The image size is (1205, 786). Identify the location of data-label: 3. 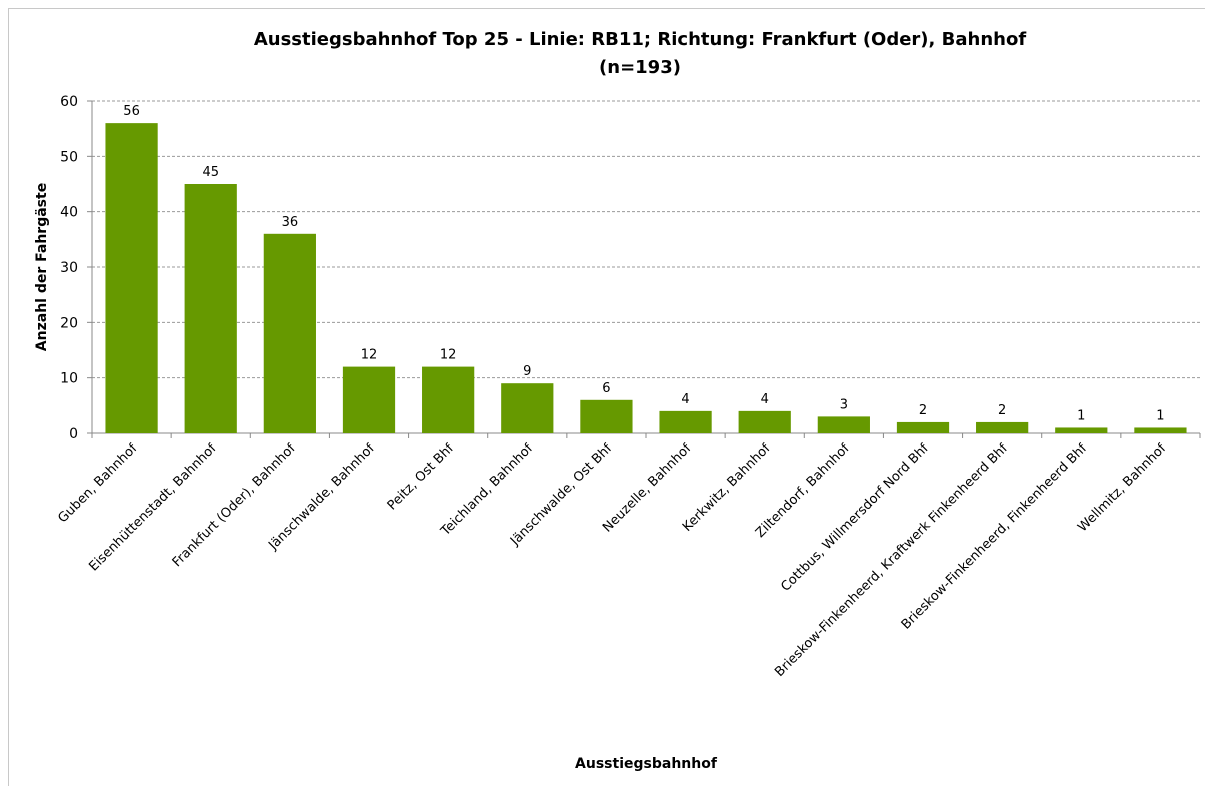
(844, 404).